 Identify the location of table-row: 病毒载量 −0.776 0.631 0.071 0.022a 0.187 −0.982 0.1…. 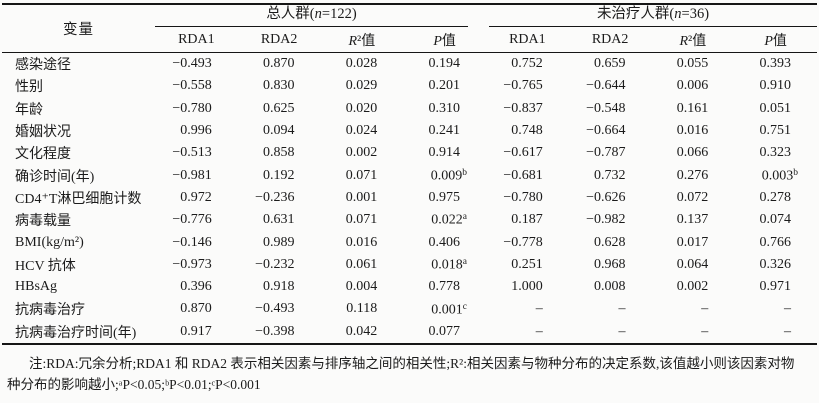
(409, 220).